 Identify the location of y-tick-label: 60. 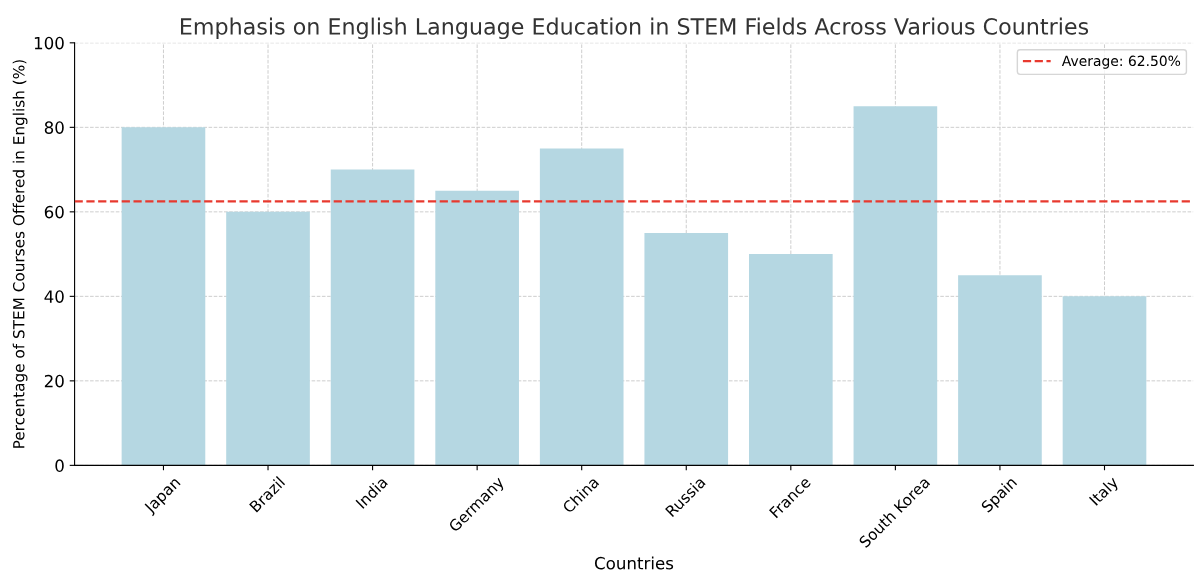
(54, 212).